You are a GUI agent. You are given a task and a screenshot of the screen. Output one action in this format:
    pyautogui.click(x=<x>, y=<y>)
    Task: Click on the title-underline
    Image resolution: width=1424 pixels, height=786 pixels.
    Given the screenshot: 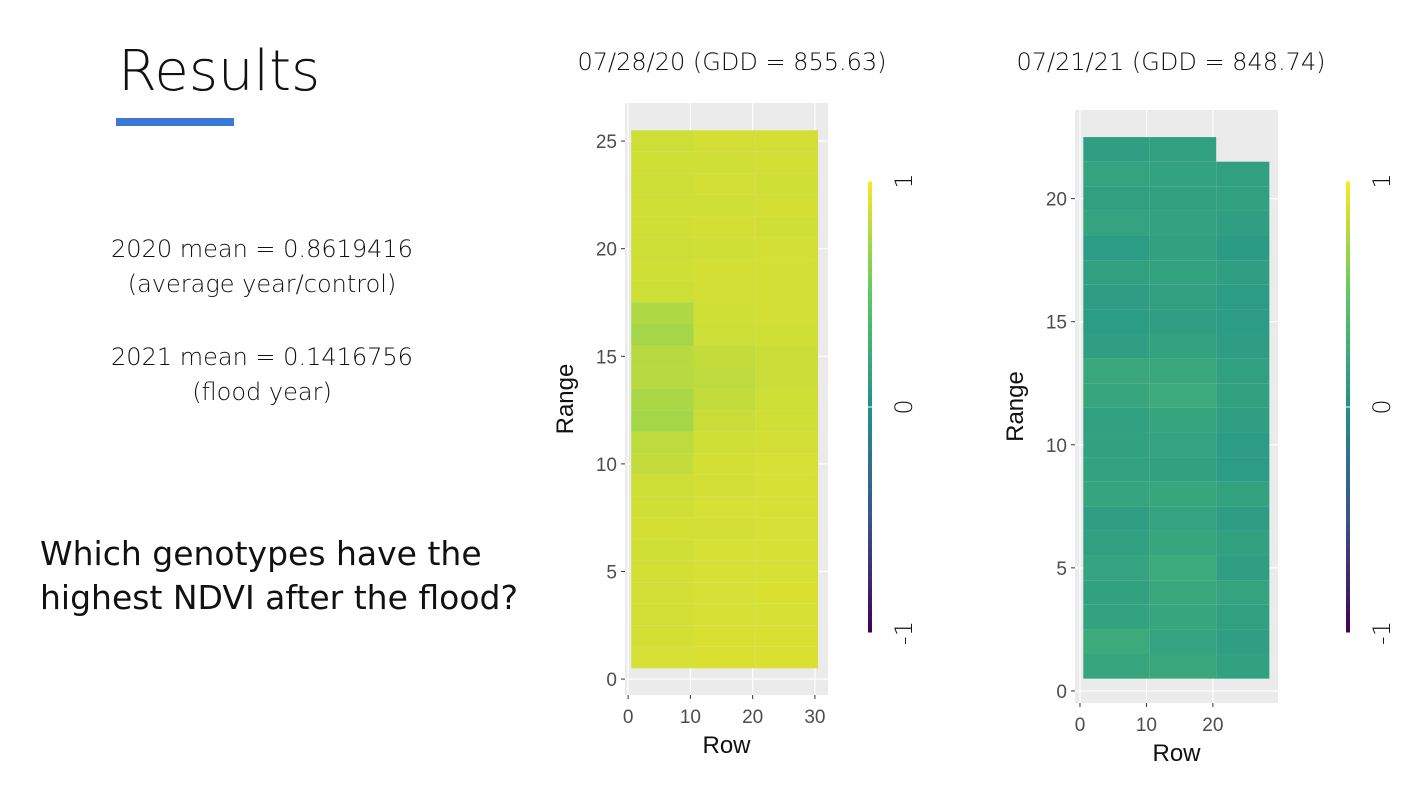 What is the action you would take?
    pyautogui.click(x=175, y=122)
    